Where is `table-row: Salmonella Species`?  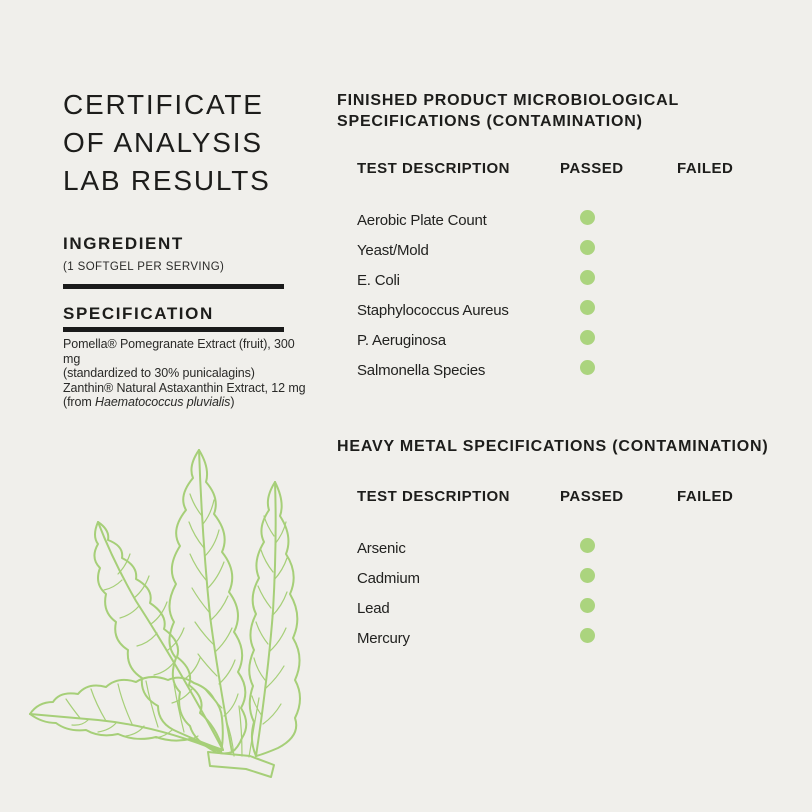 table-row: Salmonella Species is located at coordinates (562, 370).